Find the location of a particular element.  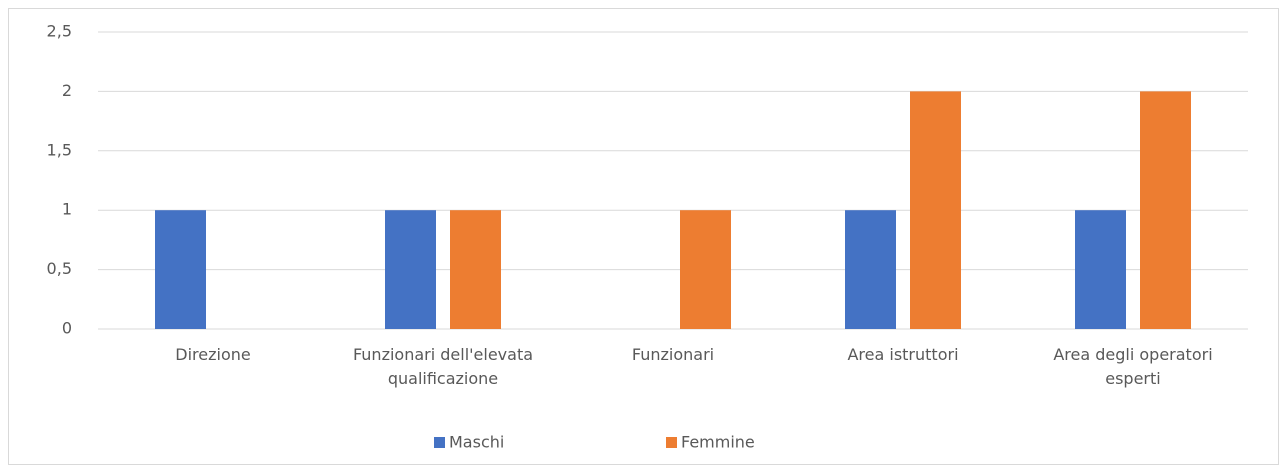

y-tick-label: 1,5 is located at coordinates (59, 149).